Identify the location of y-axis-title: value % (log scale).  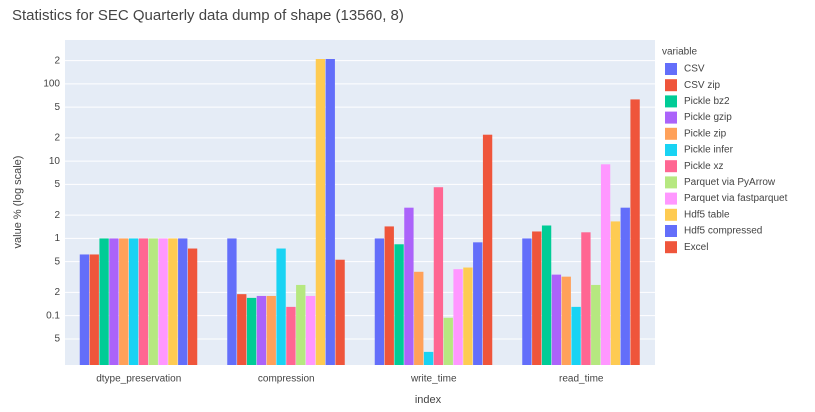
(18, 202).